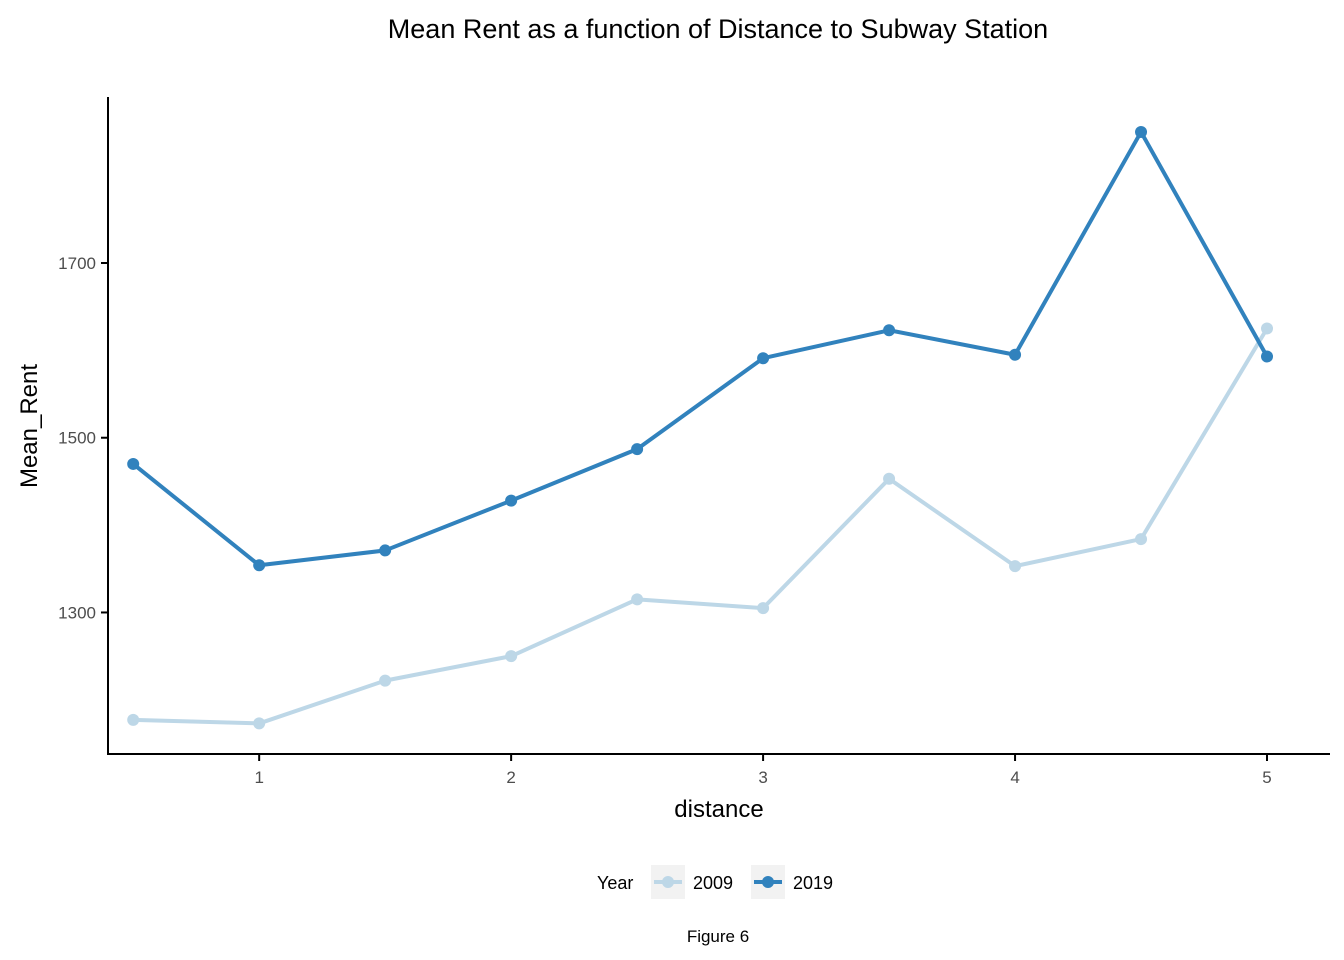 This screenshot has width=1344, height=960. Describe the element at coordinates (77, 438) in the screenshot. I see `y-tick-label: 1500` at that location.